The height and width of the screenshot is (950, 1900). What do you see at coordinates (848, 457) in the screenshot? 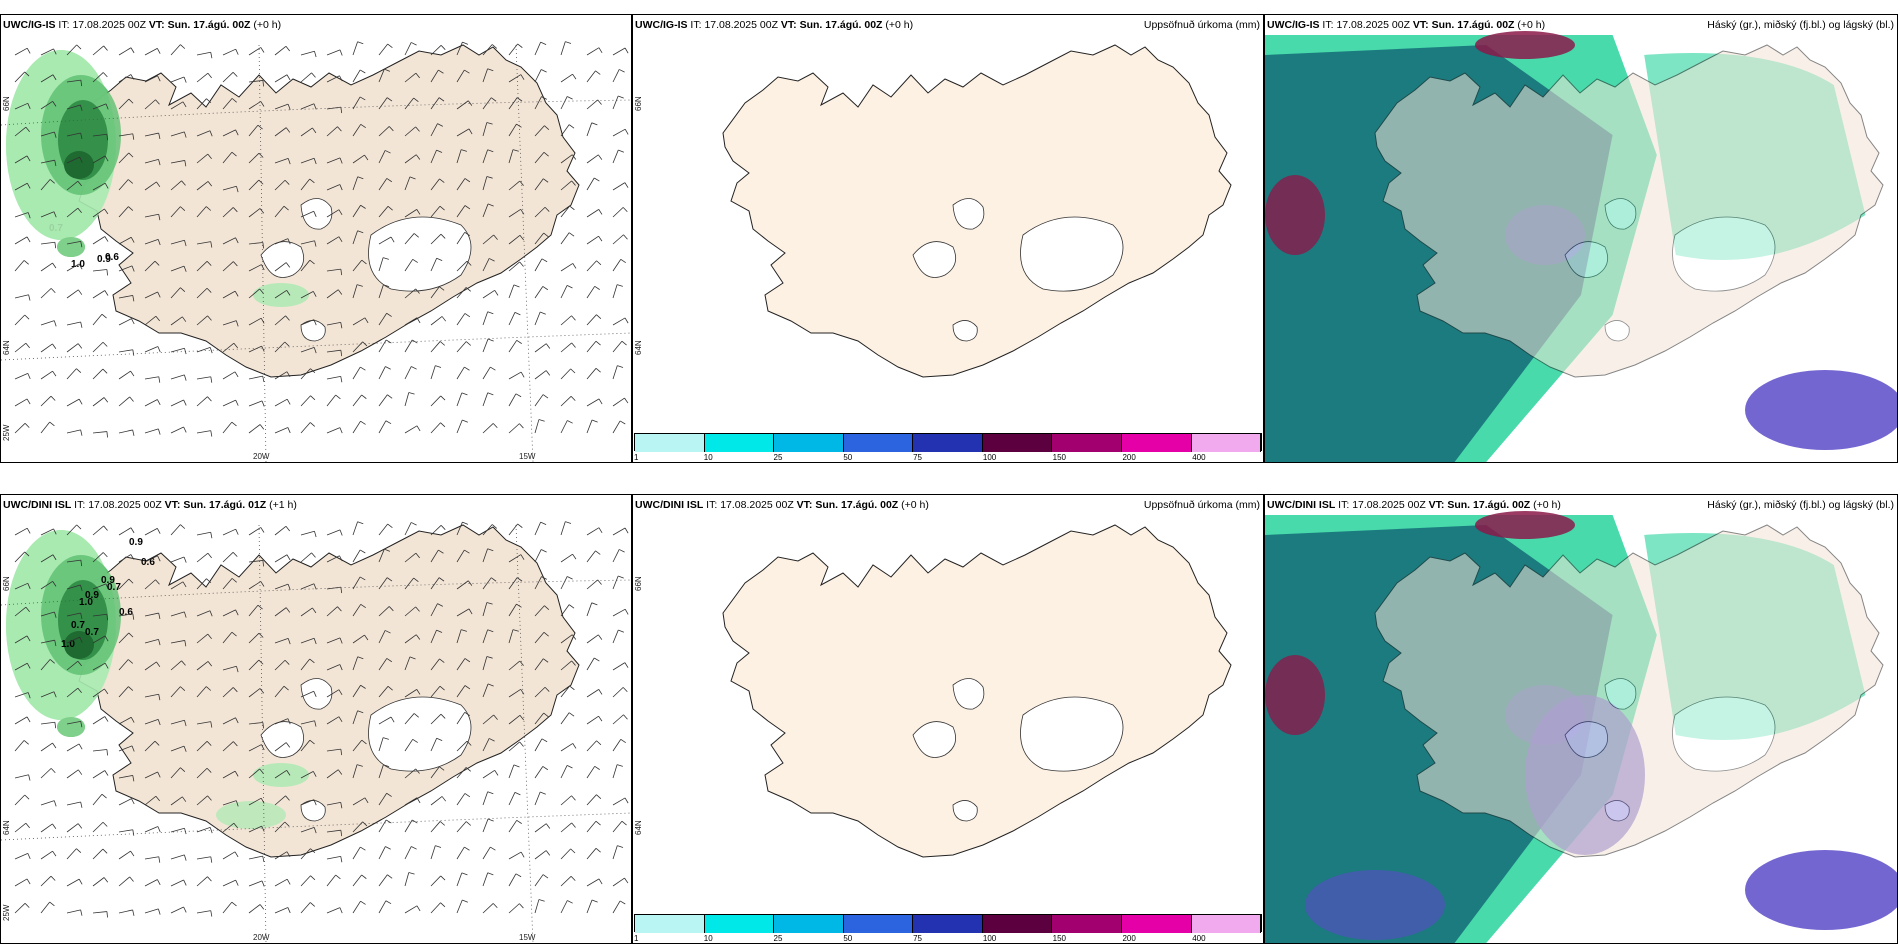
I see `legend-tick: 50` at bounding box center [848, 457].